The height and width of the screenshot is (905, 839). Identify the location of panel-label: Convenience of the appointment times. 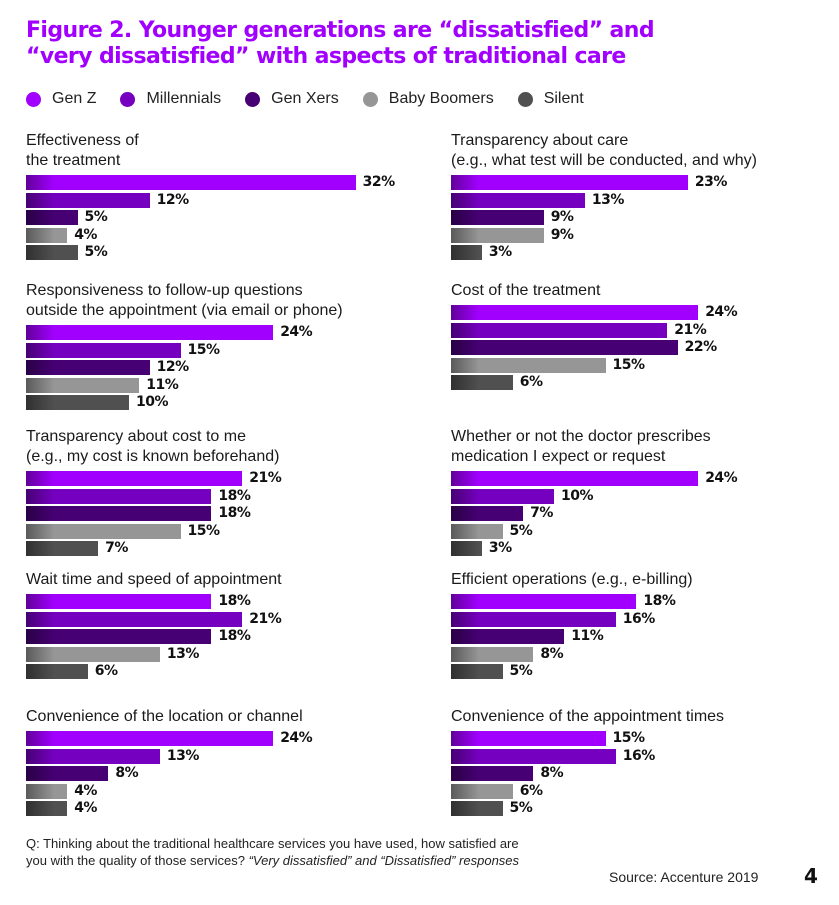
(588, 716).